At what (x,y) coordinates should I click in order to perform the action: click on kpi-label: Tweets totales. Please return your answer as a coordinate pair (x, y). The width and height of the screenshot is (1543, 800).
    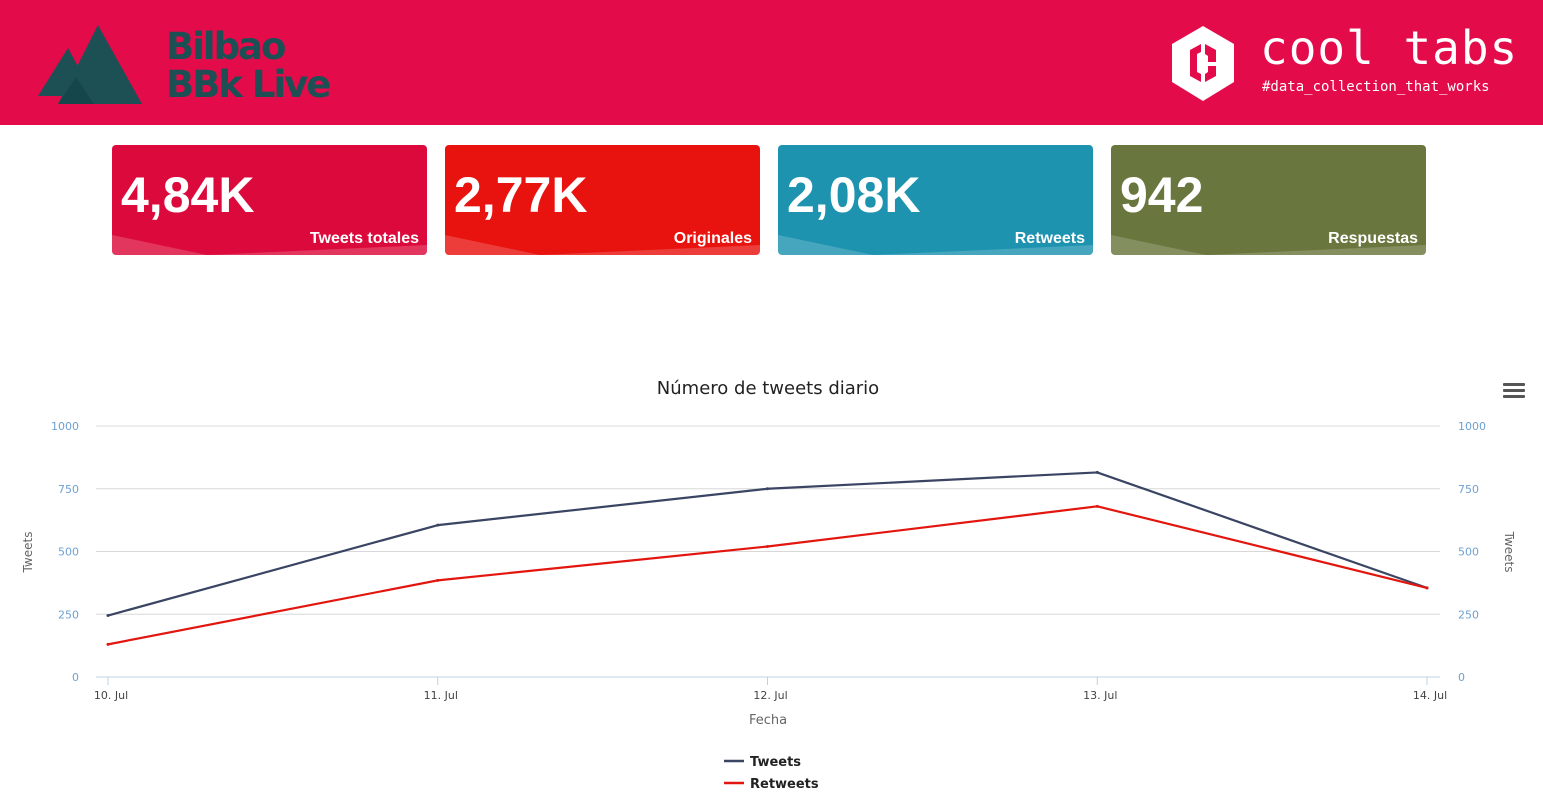
    Looking at the image, I should click on (364, 238).